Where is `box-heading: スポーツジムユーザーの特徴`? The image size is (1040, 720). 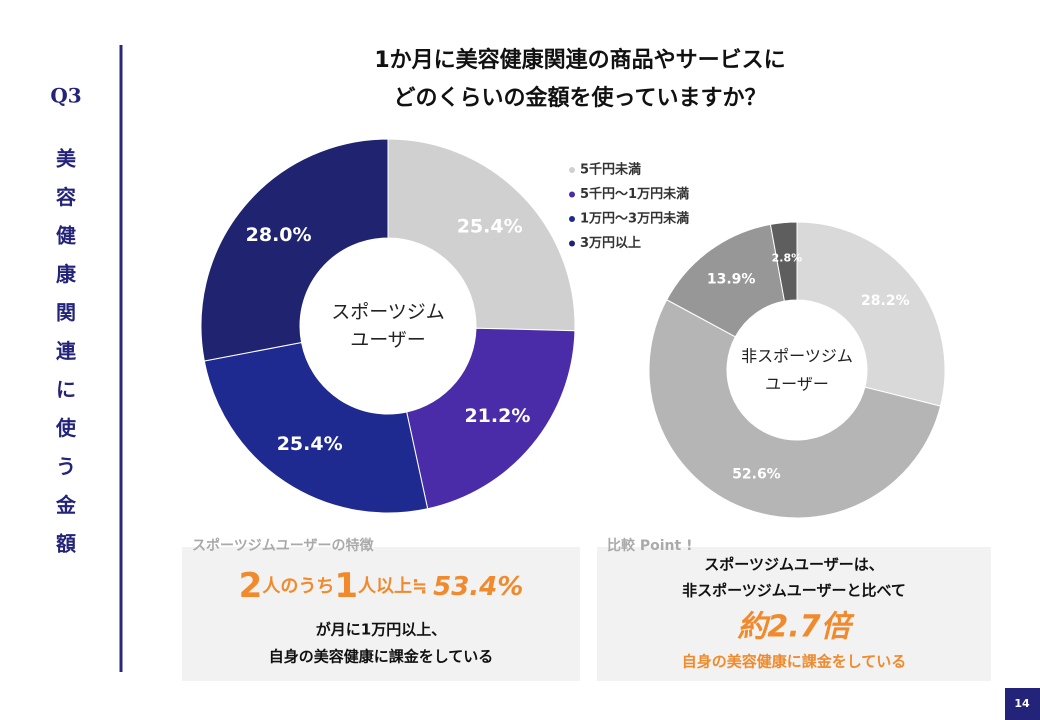
box-heading: スポーツジムユーザーの特徴 is located at coordinates (283, 545).